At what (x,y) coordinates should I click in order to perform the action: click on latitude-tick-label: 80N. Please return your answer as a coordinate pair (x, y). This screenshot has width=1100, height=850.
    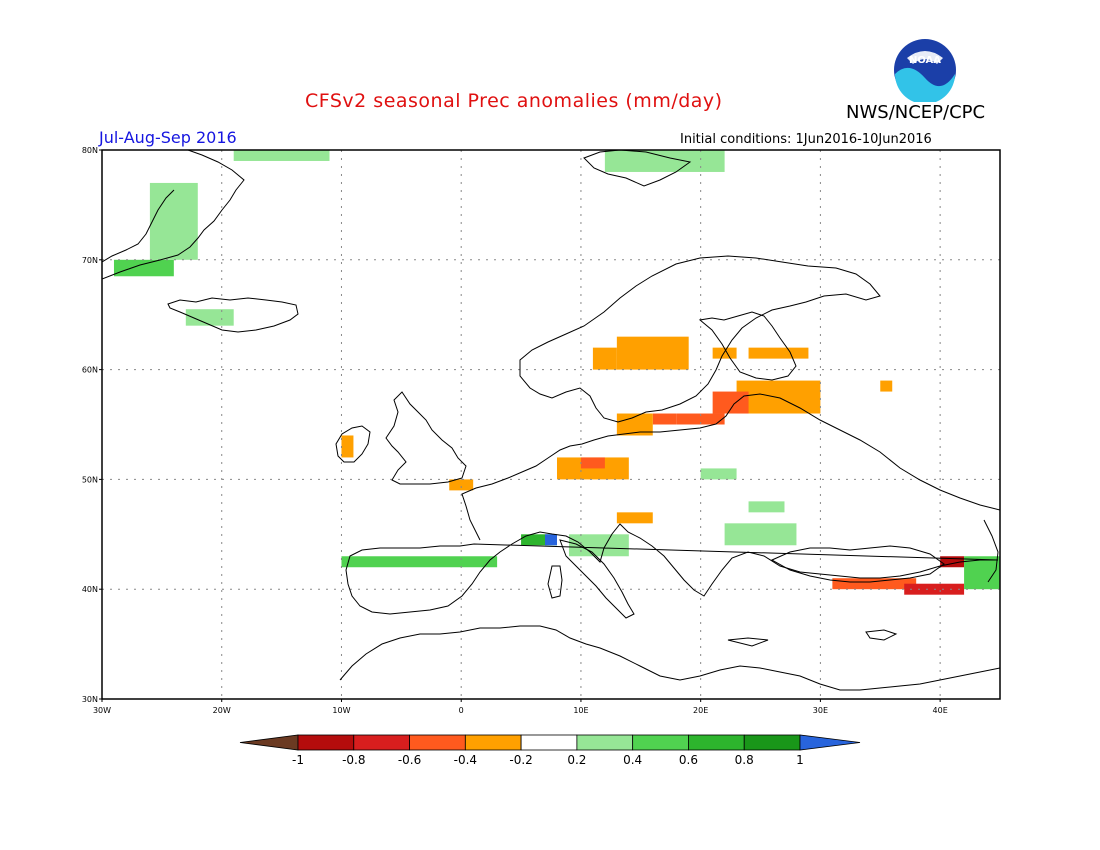
    Looking at the image, I should click on (90, 150).